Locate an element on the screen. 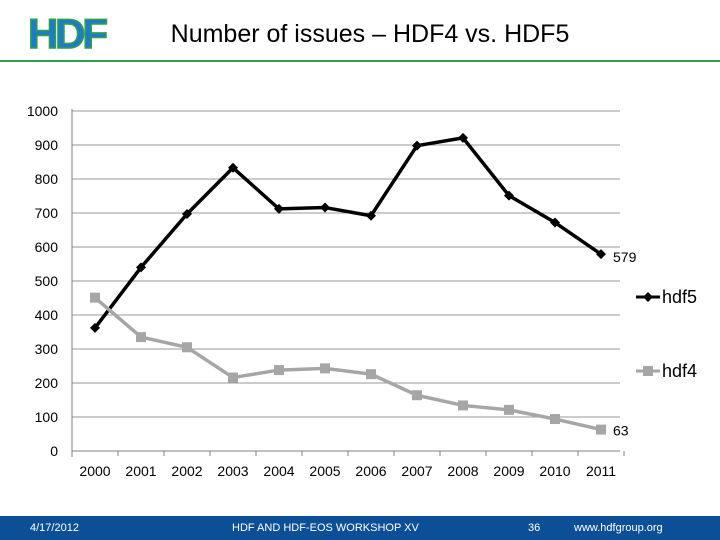 This screenshot has width=720, height=540. legend-entry-hdf4: hdf4 is located at coordinates (666, 371).